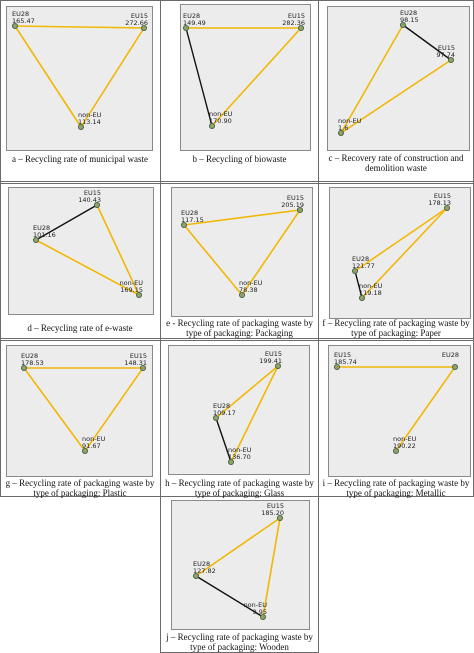 Image resolution: width=474 pixels, height=653 pixels. Describe the element at coordinates (80, 159) in the screenshot. I see `panel-a-caption: a – Recycling rate of municipal waste` at that location.